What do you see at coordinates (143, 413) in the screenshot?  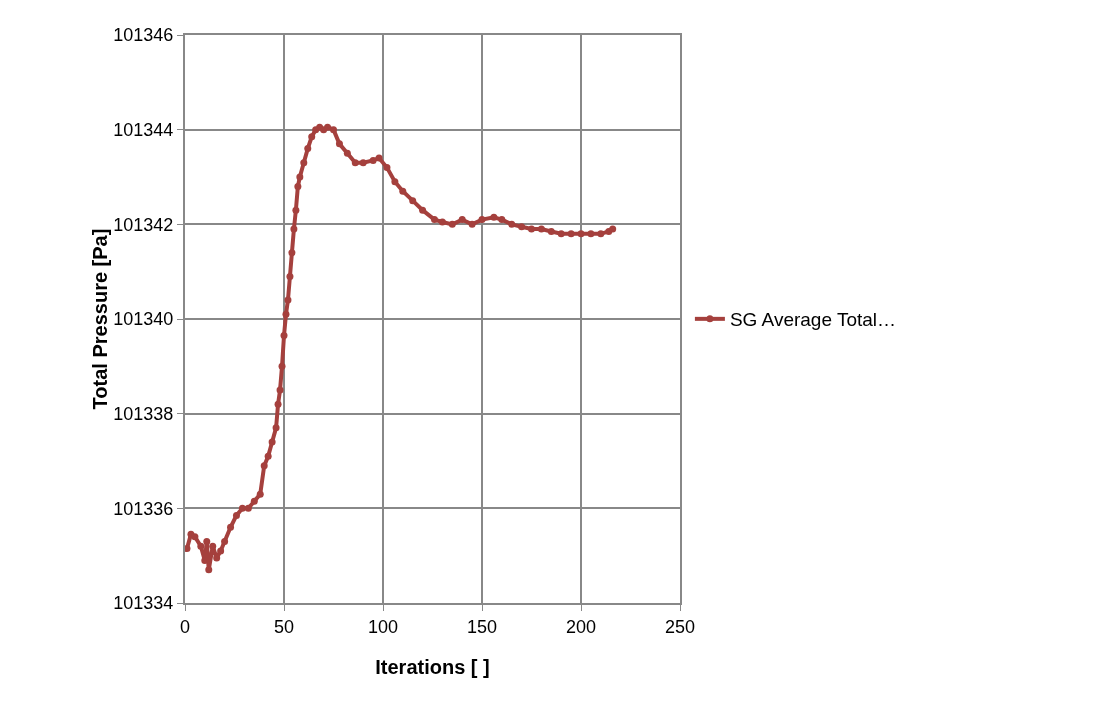 I see `y-tick-label: 101338` at bounding box center [143, 413].